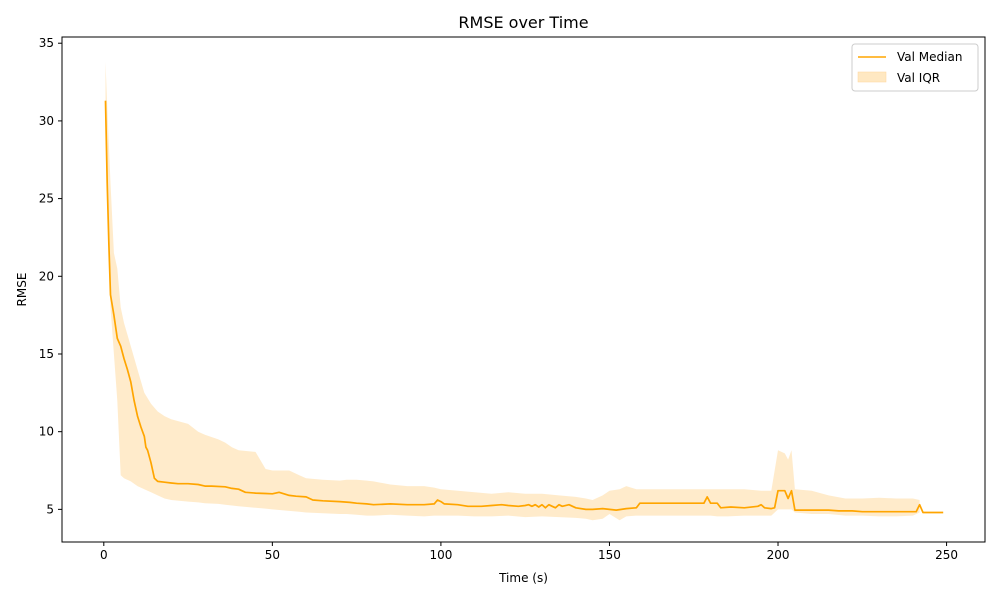 This screenshot has width=1000, height=600. What do you see at coordinates (46, 199) in the screenshot?
I see `y-tick-label: 25` at bounding box center [46, 199].